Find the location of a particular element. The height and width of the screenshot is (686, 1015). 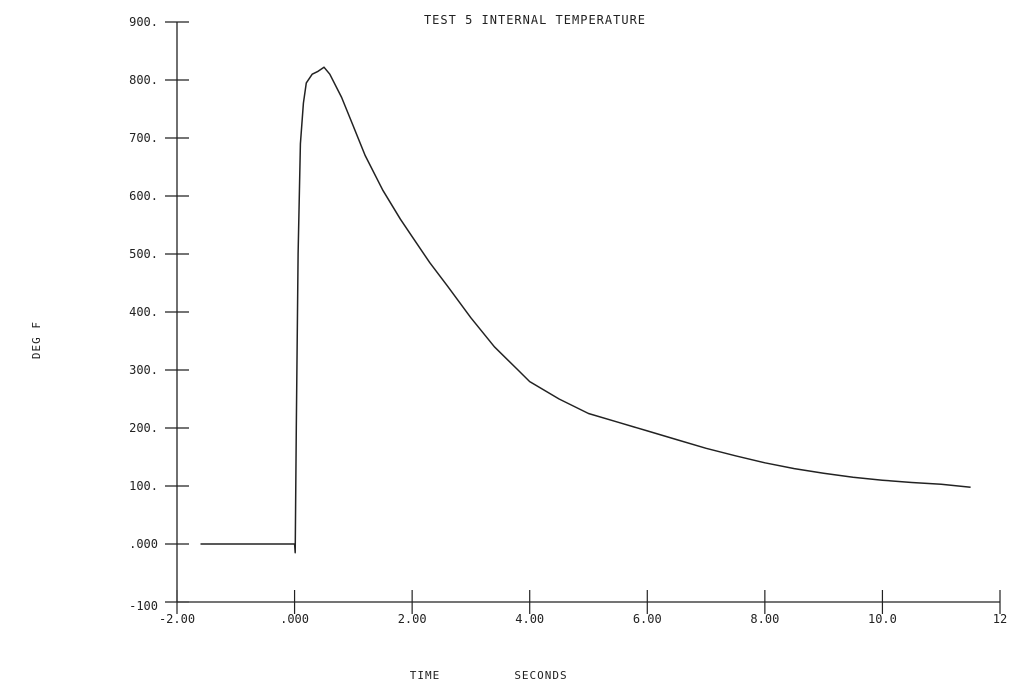

y-tick-label: 900. is located at coordinates (143, 22).